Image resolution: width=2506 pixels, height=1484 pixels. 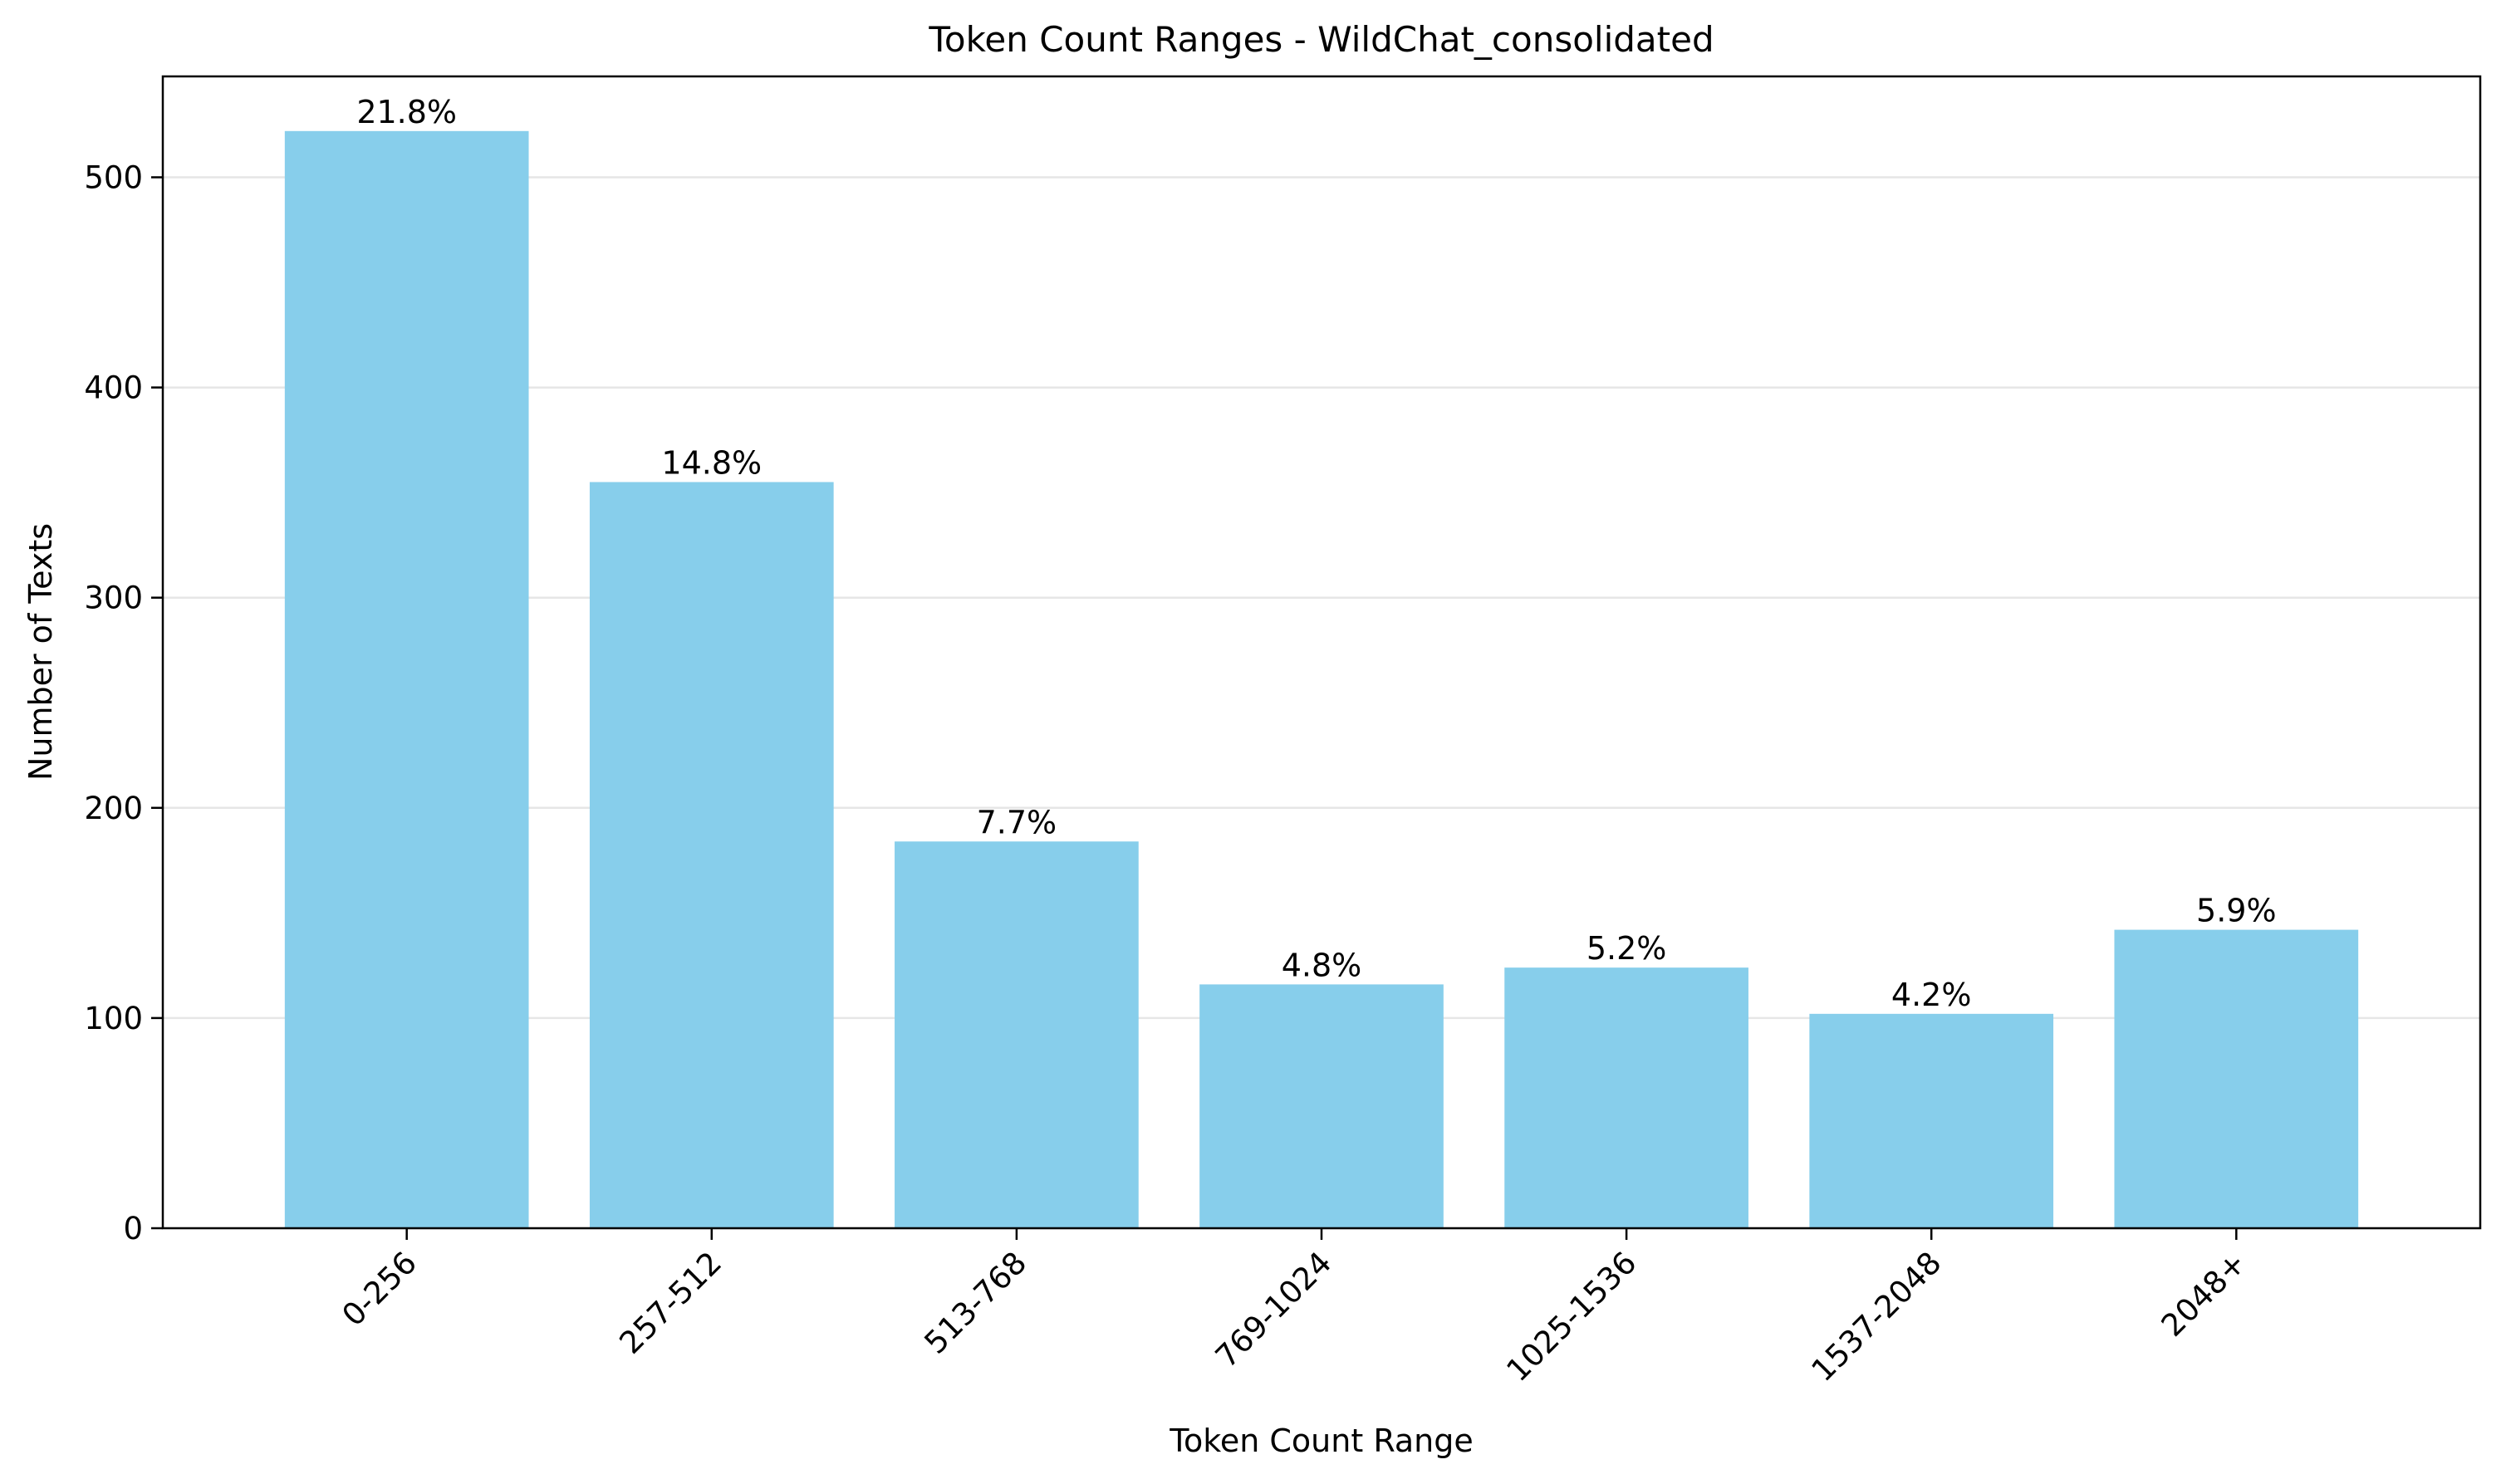 I want to click on y-tick-label: 300, so click(x=114, y=598).